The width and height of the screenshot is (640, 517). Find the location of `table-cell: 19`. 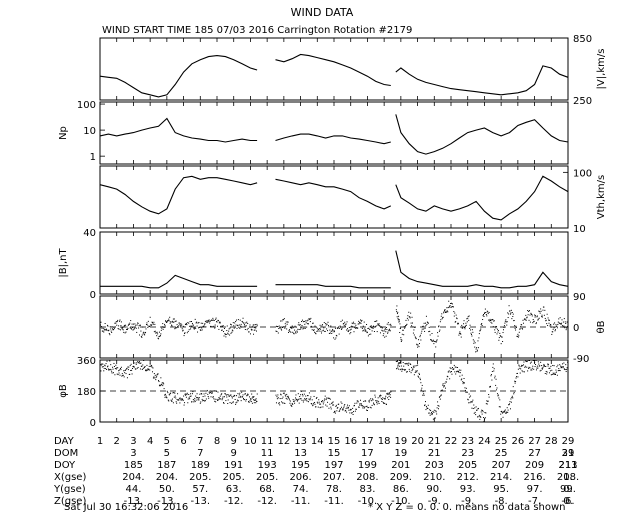

table-cell: 19 is located at coordinates (400, 453).